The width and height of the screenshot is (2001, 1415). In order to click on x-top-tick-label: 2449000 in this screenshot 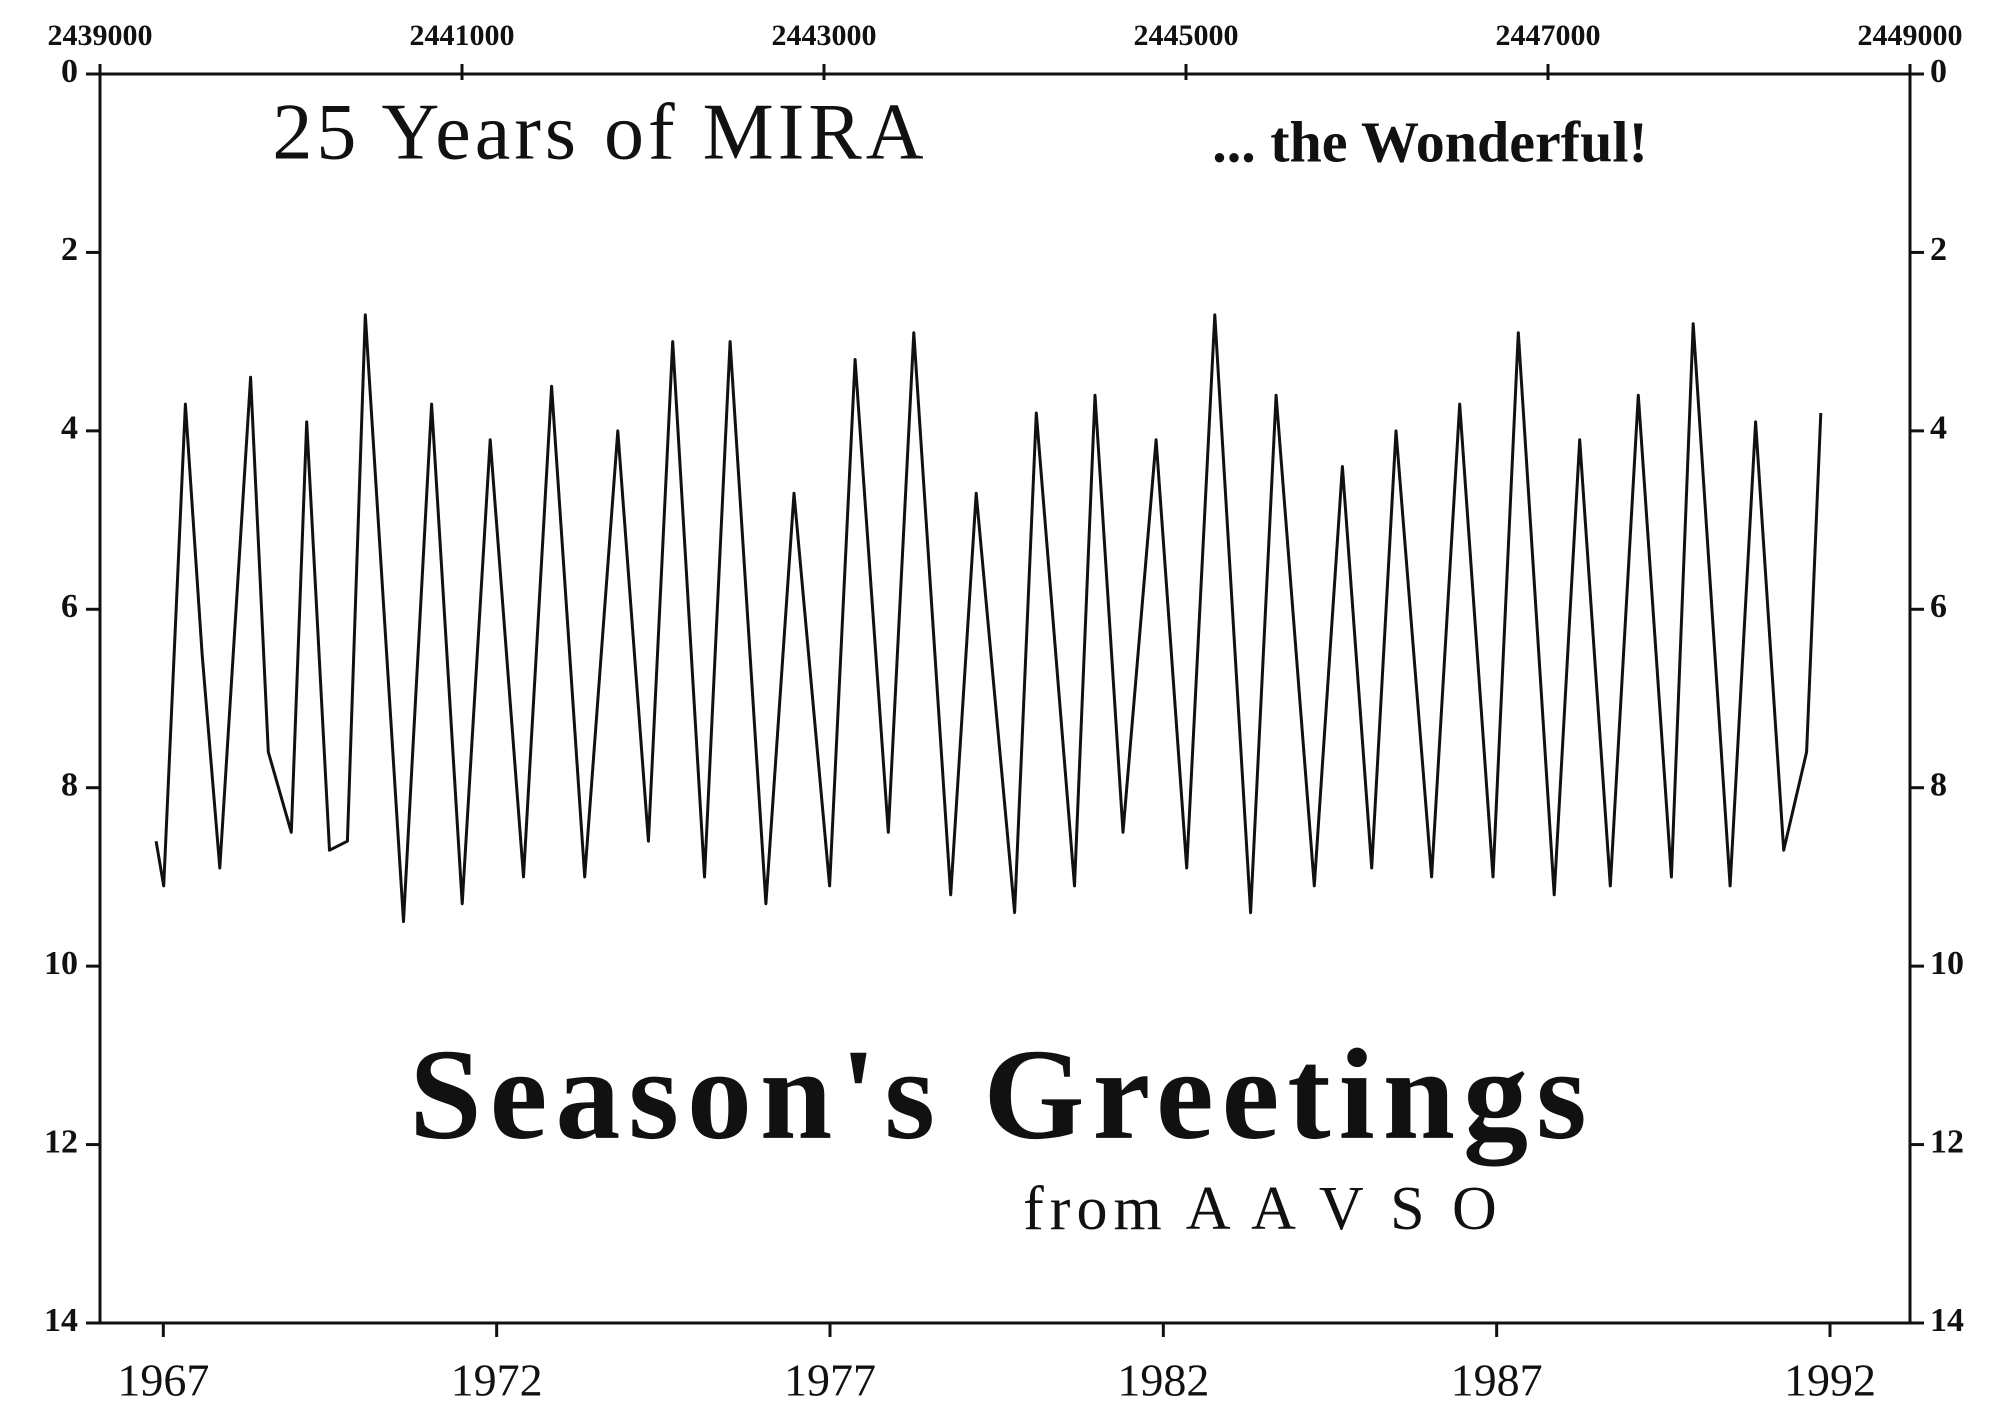, I will do `click(1910, 35)`.